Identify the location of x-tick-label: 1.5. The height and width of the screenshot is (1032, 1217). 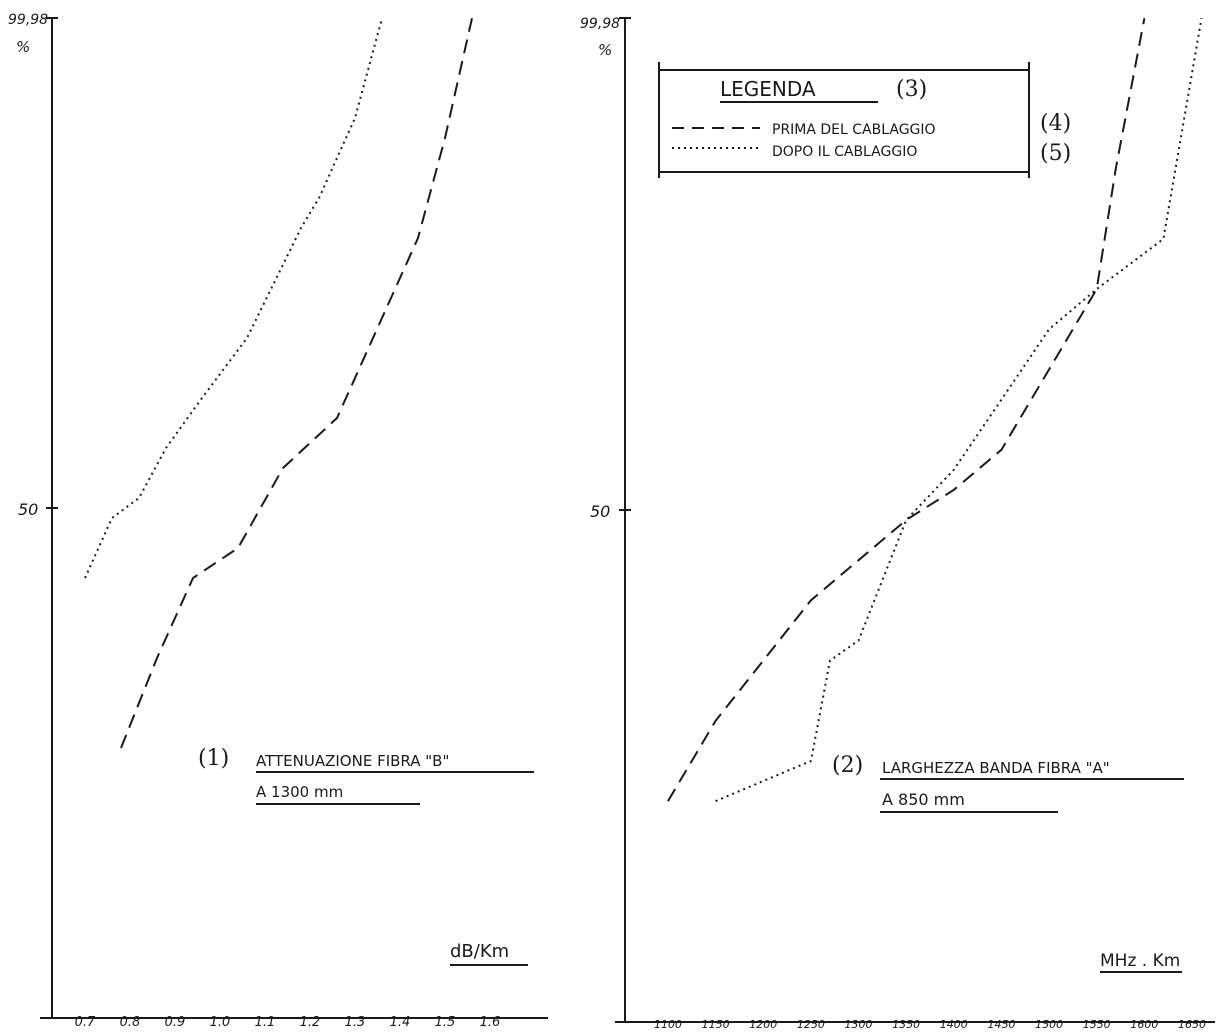
(445, 1022).